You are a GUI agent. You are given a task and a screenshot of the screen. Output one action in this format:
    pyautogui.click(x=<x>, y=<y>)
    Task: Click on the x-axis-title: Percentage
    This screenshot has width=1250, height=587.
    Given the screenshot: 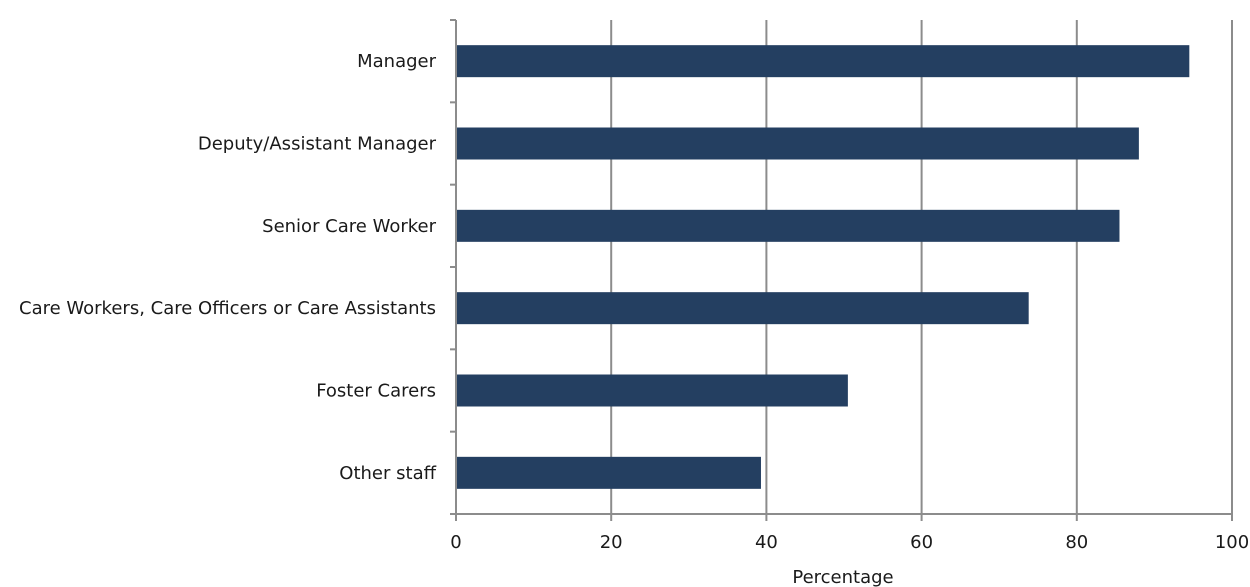 What is the action you would take?
    pyautogui.click(x=842, y=577)
    